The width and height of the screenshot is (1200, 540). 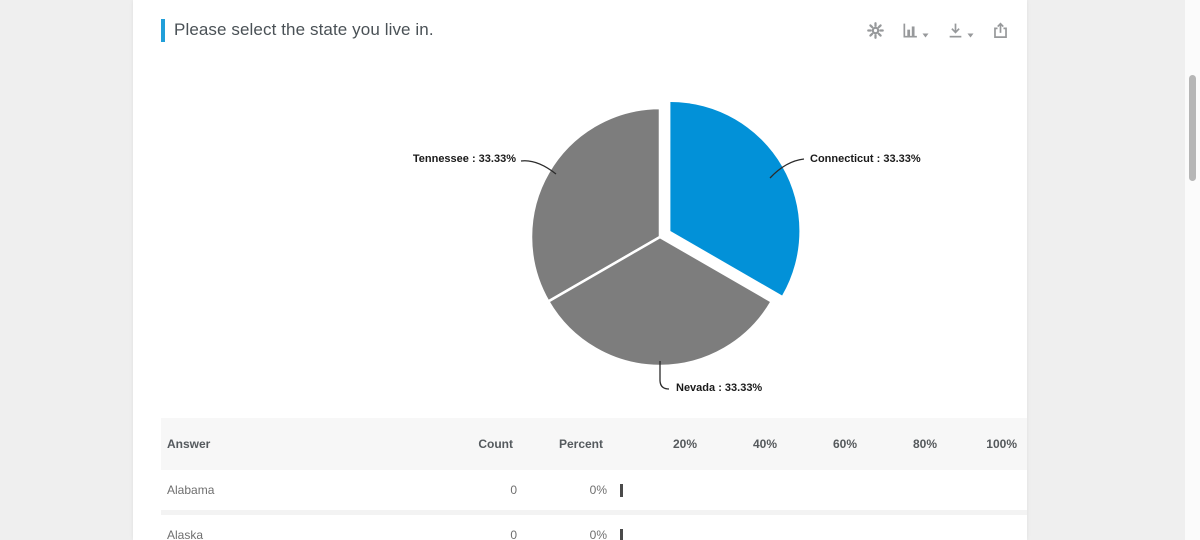 I want to click on scale-label-20: 20%, so click(x=684, y=444).